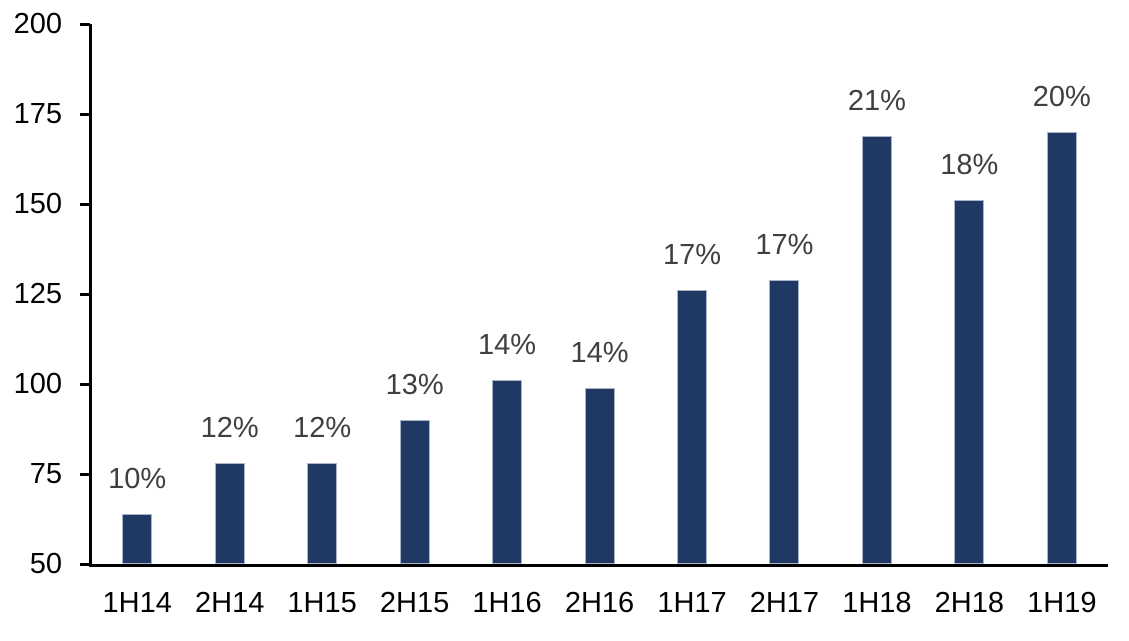 The height and width of the screenshot is (641, 1129). What do you see at coordinates (692, 603) in the screenshot?
I see `x-category-label: 1H17` at bounding box center [692, 603].